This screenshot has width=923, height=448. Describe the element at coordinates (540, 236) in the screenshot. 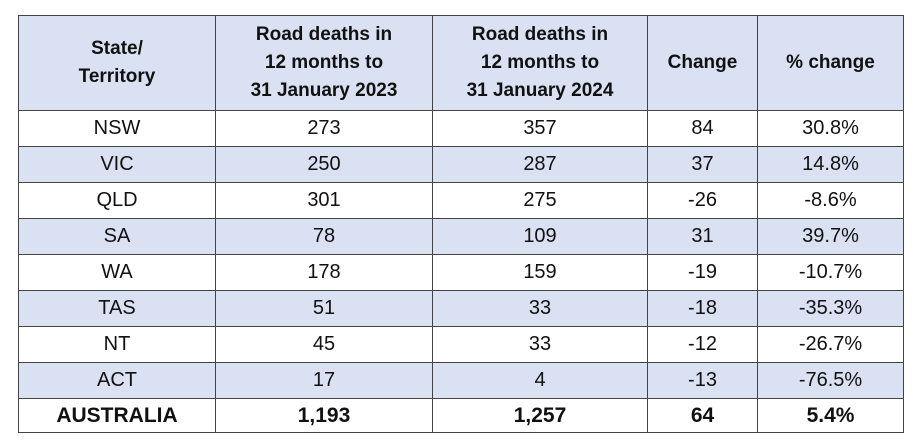

I see `value-cell: 109` at that location.